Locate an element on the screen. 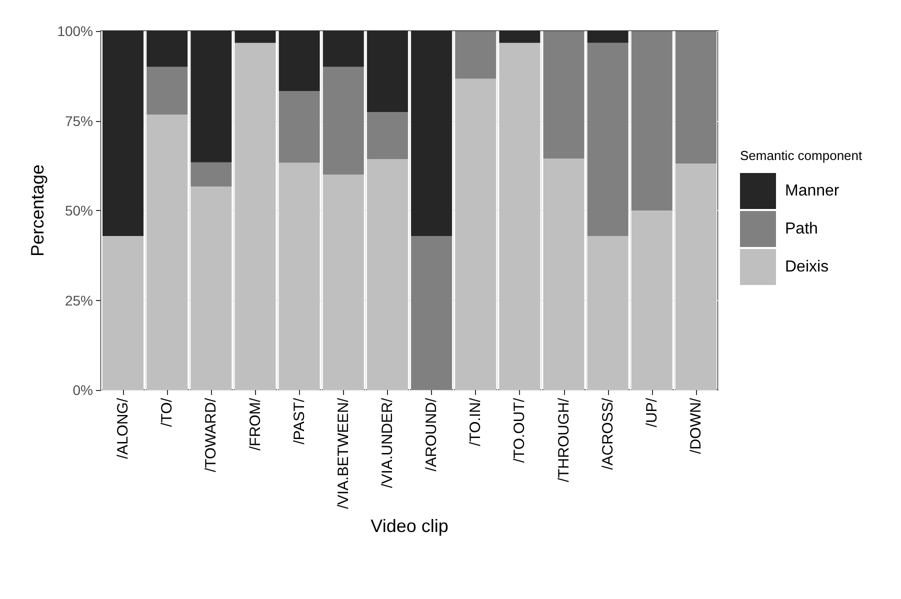 The image size is (901, 599). y-tick-label: 25% is located at coordinates (78, 300).